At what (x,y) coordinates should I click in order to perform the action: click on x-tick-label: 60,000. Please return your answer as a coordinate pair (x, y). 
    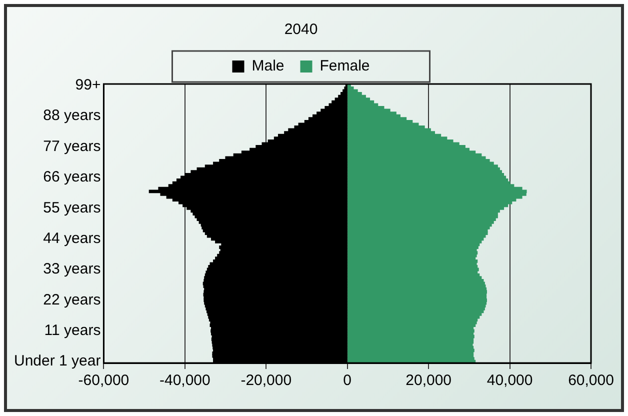
    Looking at the image, I should click on (591, 381).